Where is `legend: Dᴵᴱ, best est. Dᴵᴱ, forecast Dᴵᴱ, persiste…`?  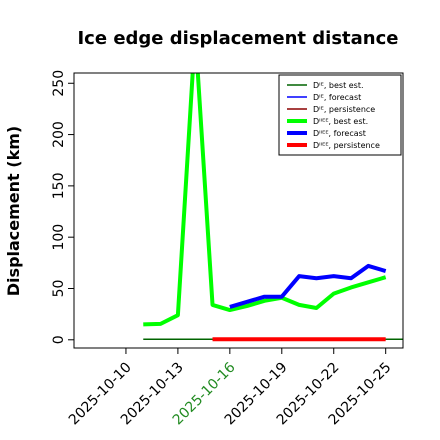 legend: Dᴵᴱ, best est. Dᴵᴱ, forecast Dᴵᴱ, persiste… is located at coordinates (340, 115).